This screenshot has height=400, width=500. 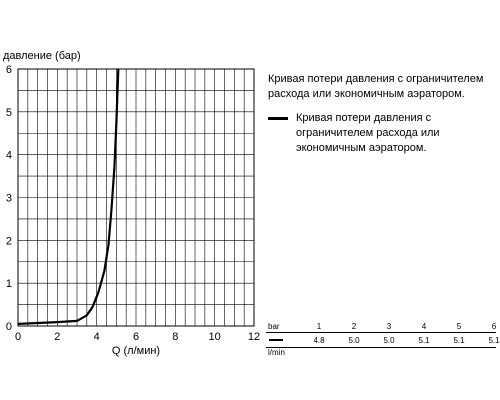 I want to click on x-tick-label: 6, so click(x=136, y=337).